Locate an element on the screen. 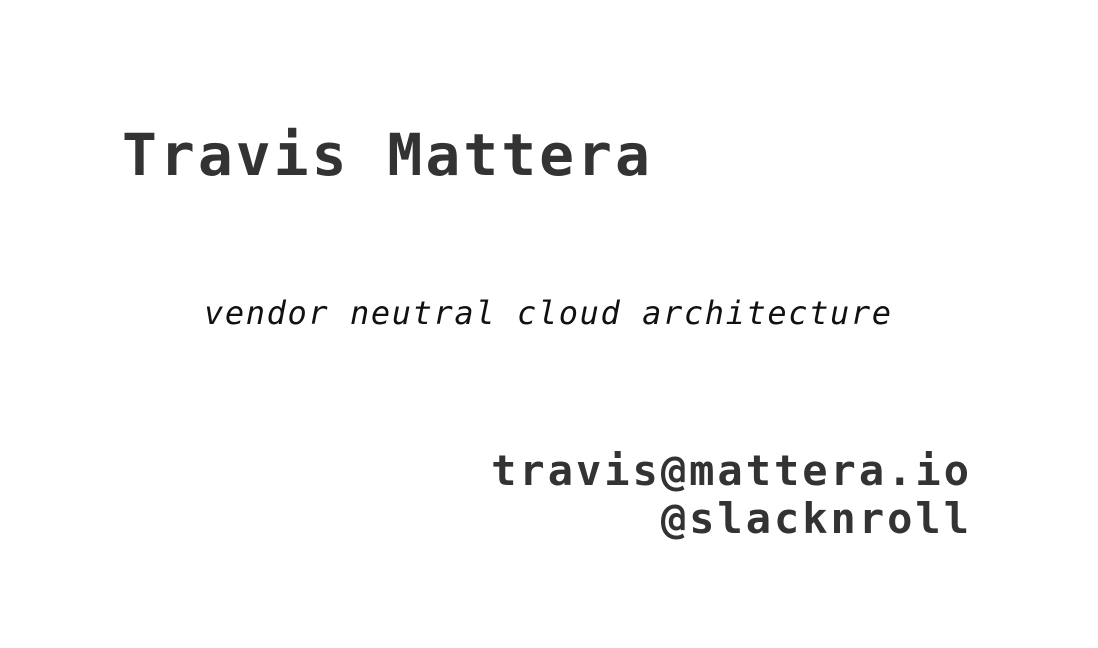 The image size is (1098, 648). social-handle: @slacknroll is located at coordinates (816, 518).